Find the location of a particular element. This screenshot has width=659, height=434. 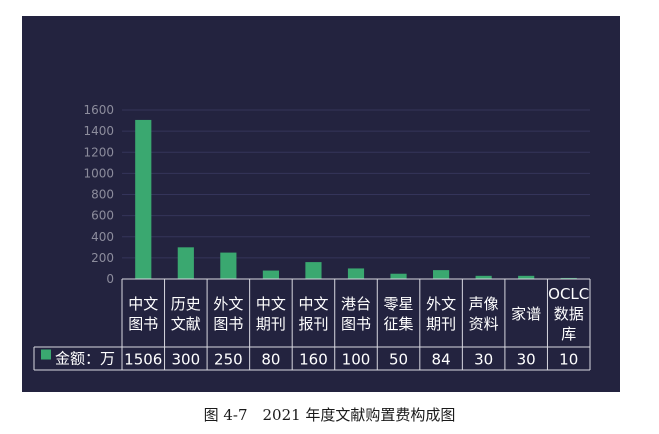

y-tick-label: 600 is located at coordinates (102, 216).